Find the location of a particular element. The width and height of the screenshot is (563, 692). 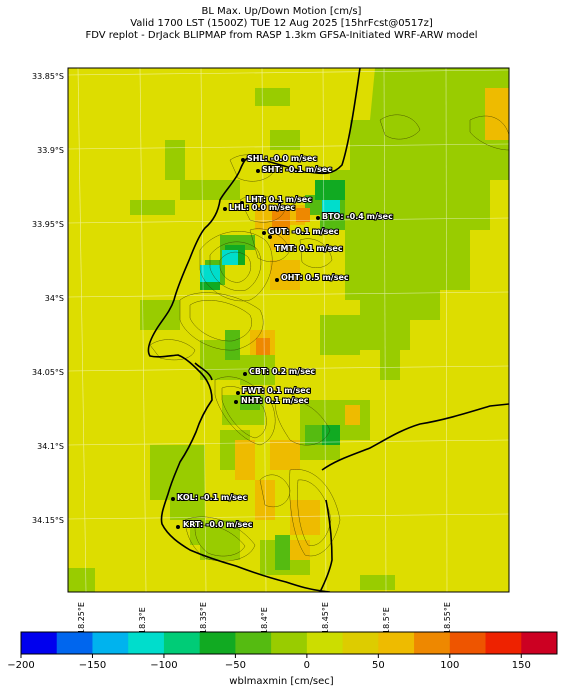

lon-label: 18.3°E is located at coordinates (142, 620).